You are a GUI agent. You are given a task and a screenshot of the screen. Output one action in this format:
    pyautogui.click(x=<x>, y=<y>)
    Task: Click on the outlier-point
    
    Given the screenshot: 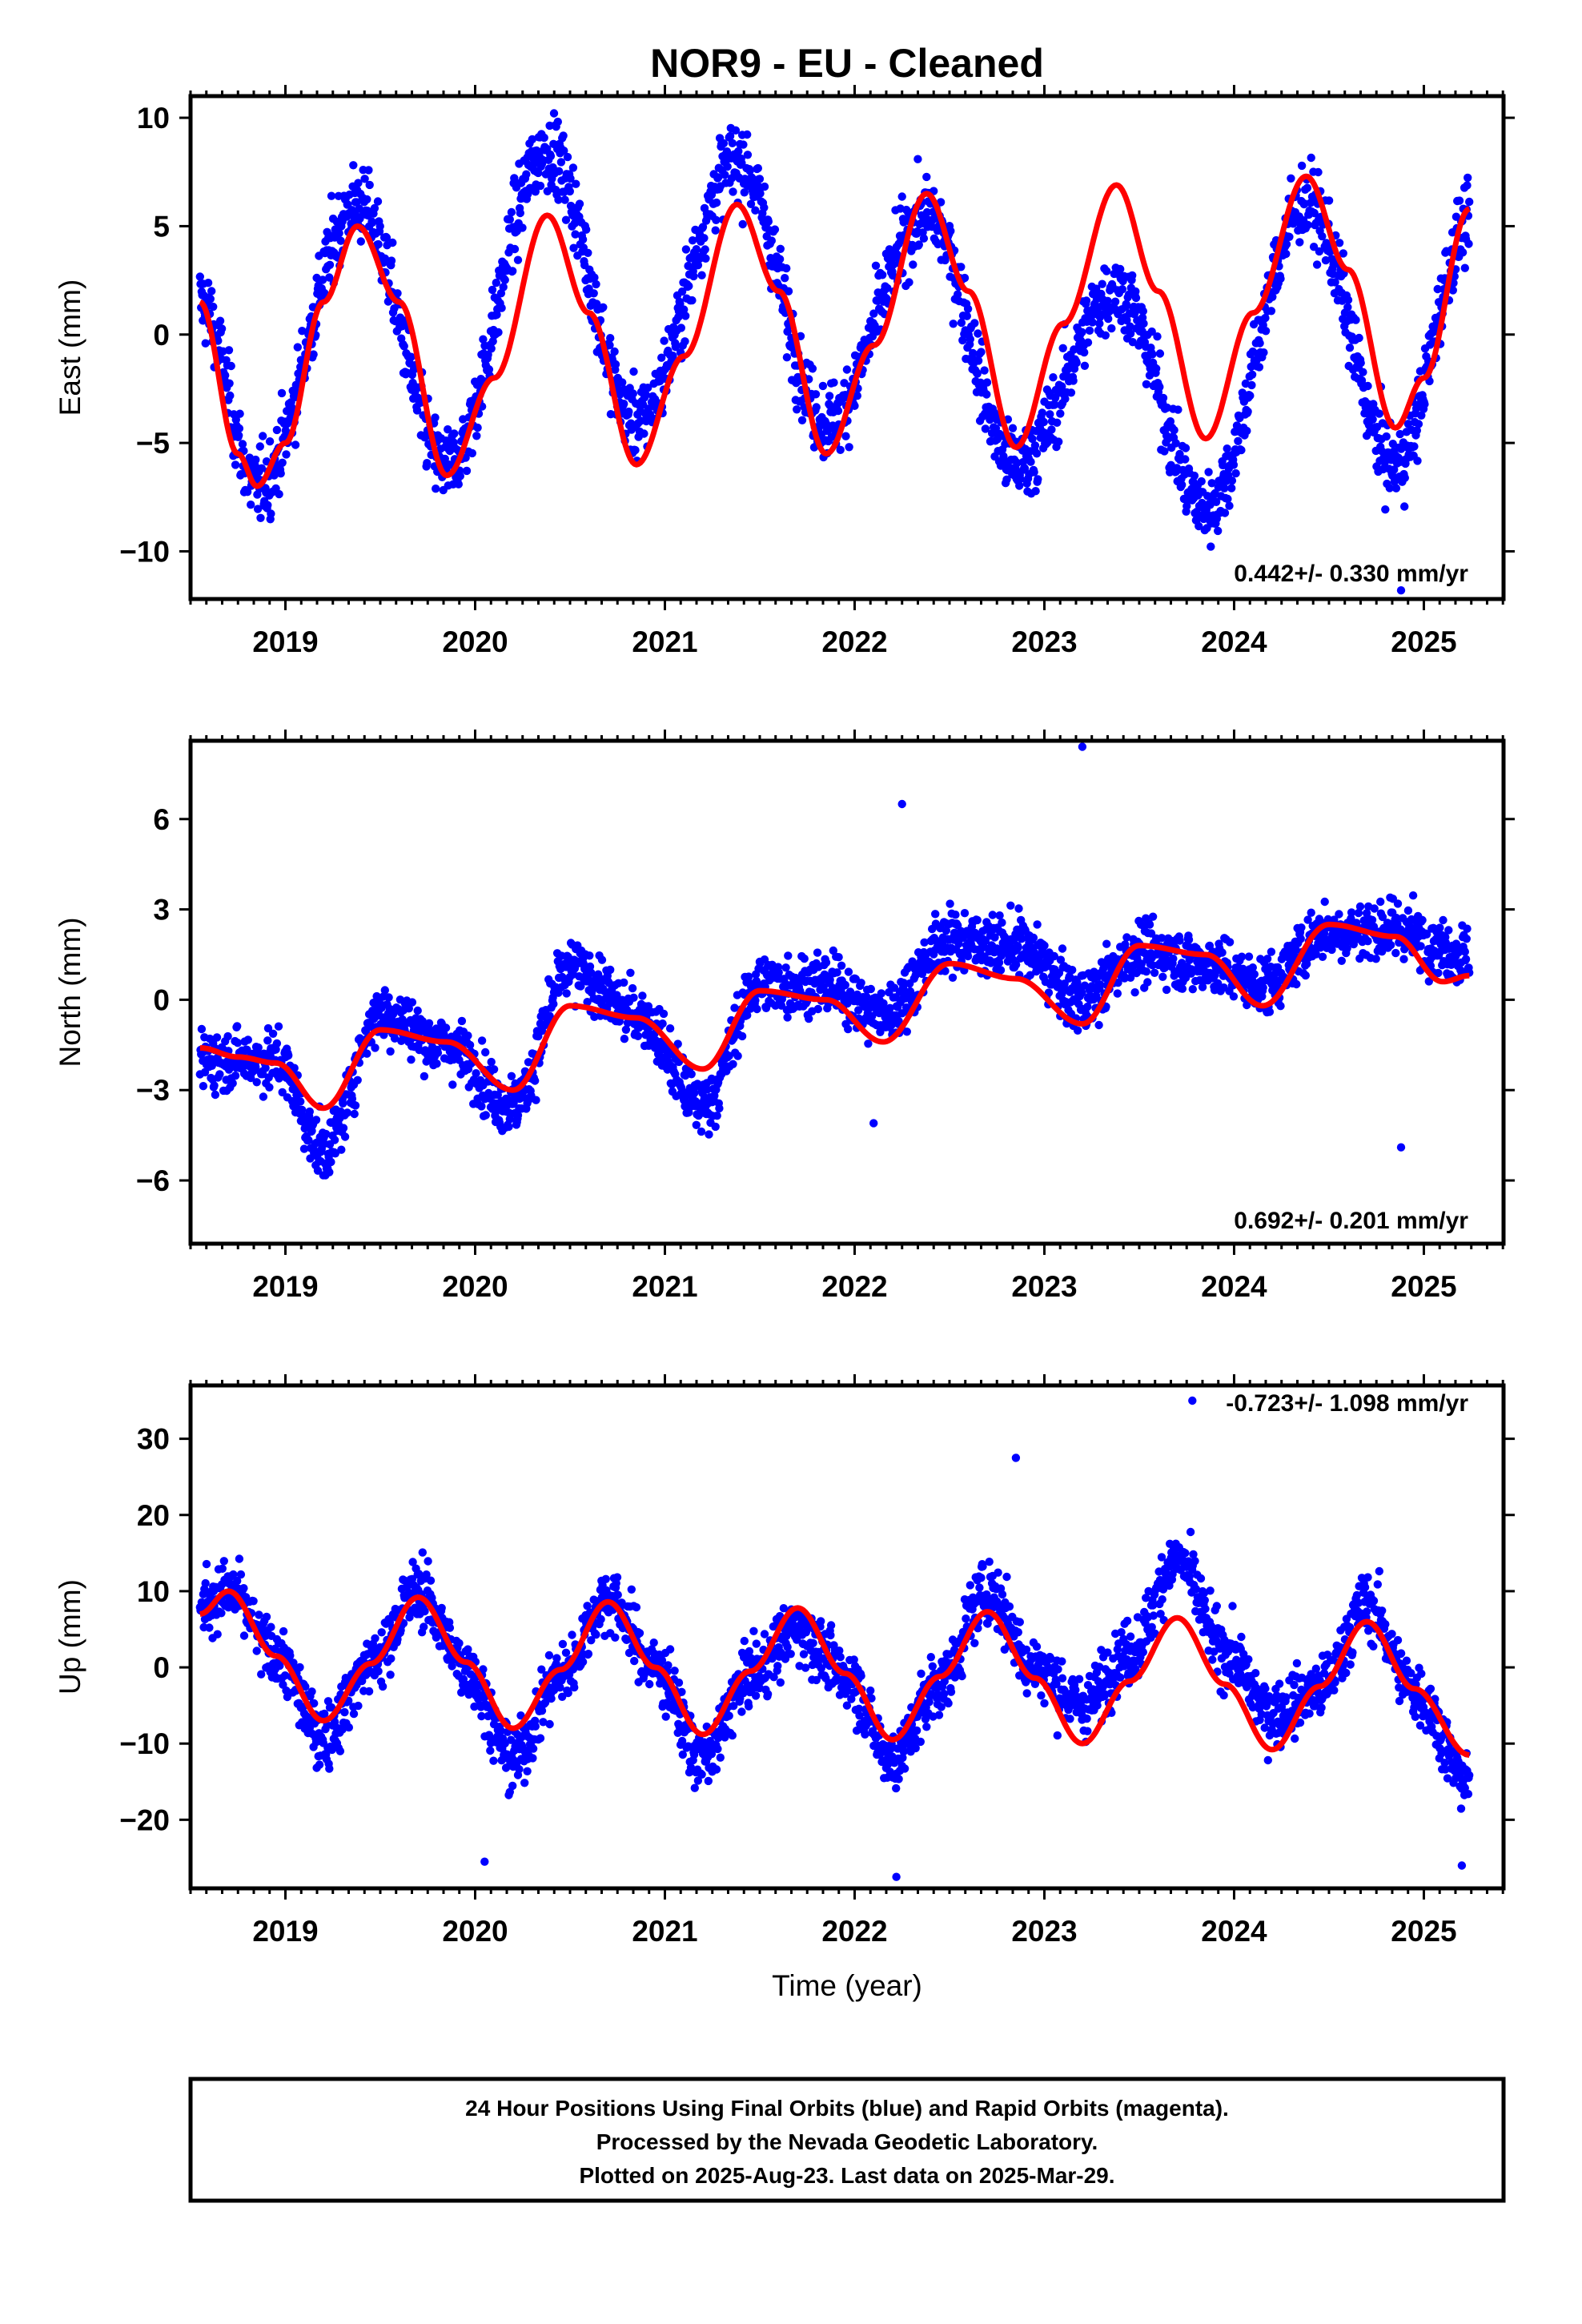 What is the action you would take?
    pyautogui.click(x=1401, y=1147)
    